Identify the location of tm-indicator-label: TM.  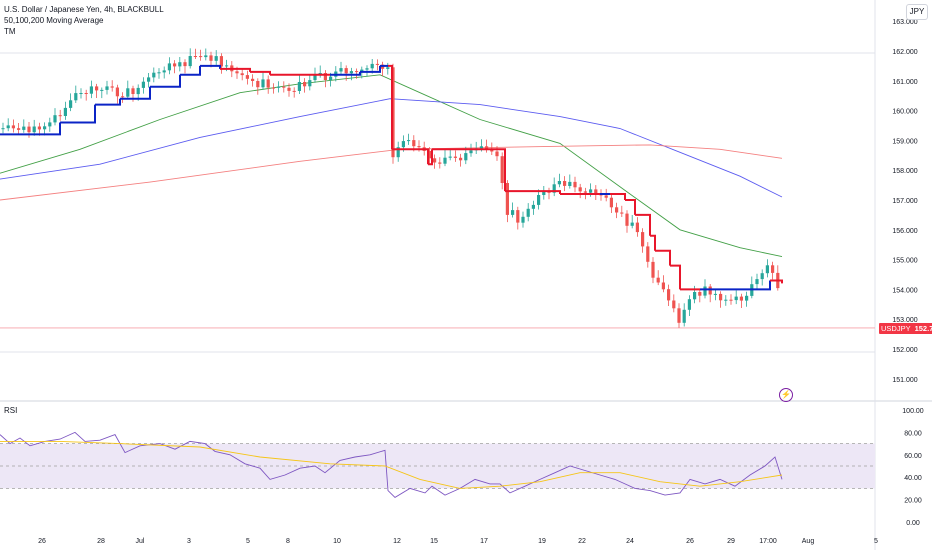
(10, 31).